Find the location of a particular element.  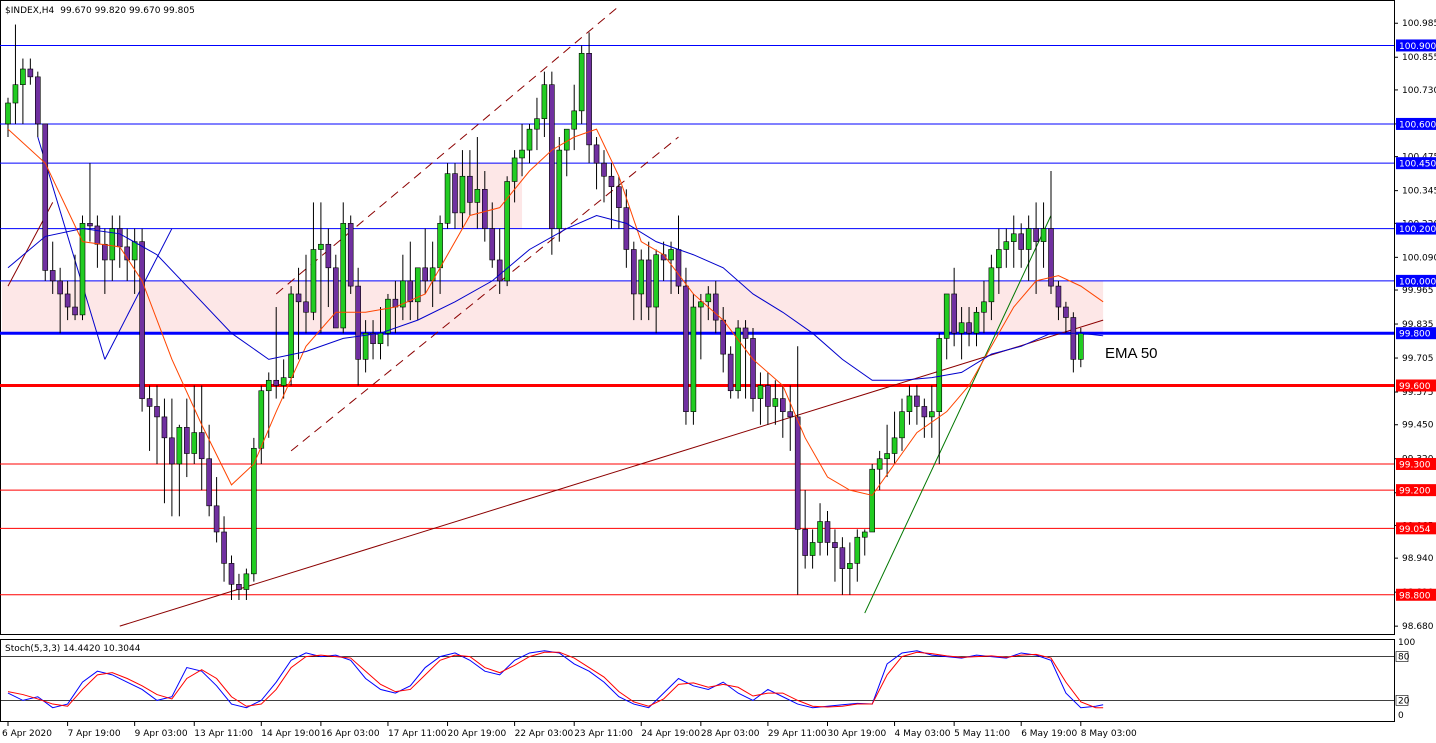

stochastic-levels is located at coordinates (697, 678).